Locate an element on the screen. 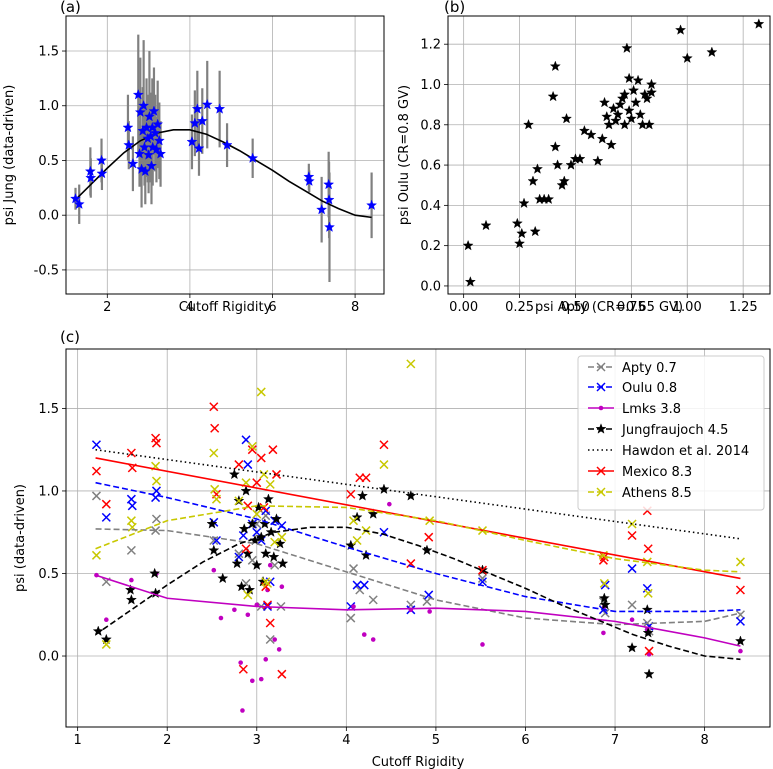  ytick-label: 0.6 is located at coordinates (430, 166).